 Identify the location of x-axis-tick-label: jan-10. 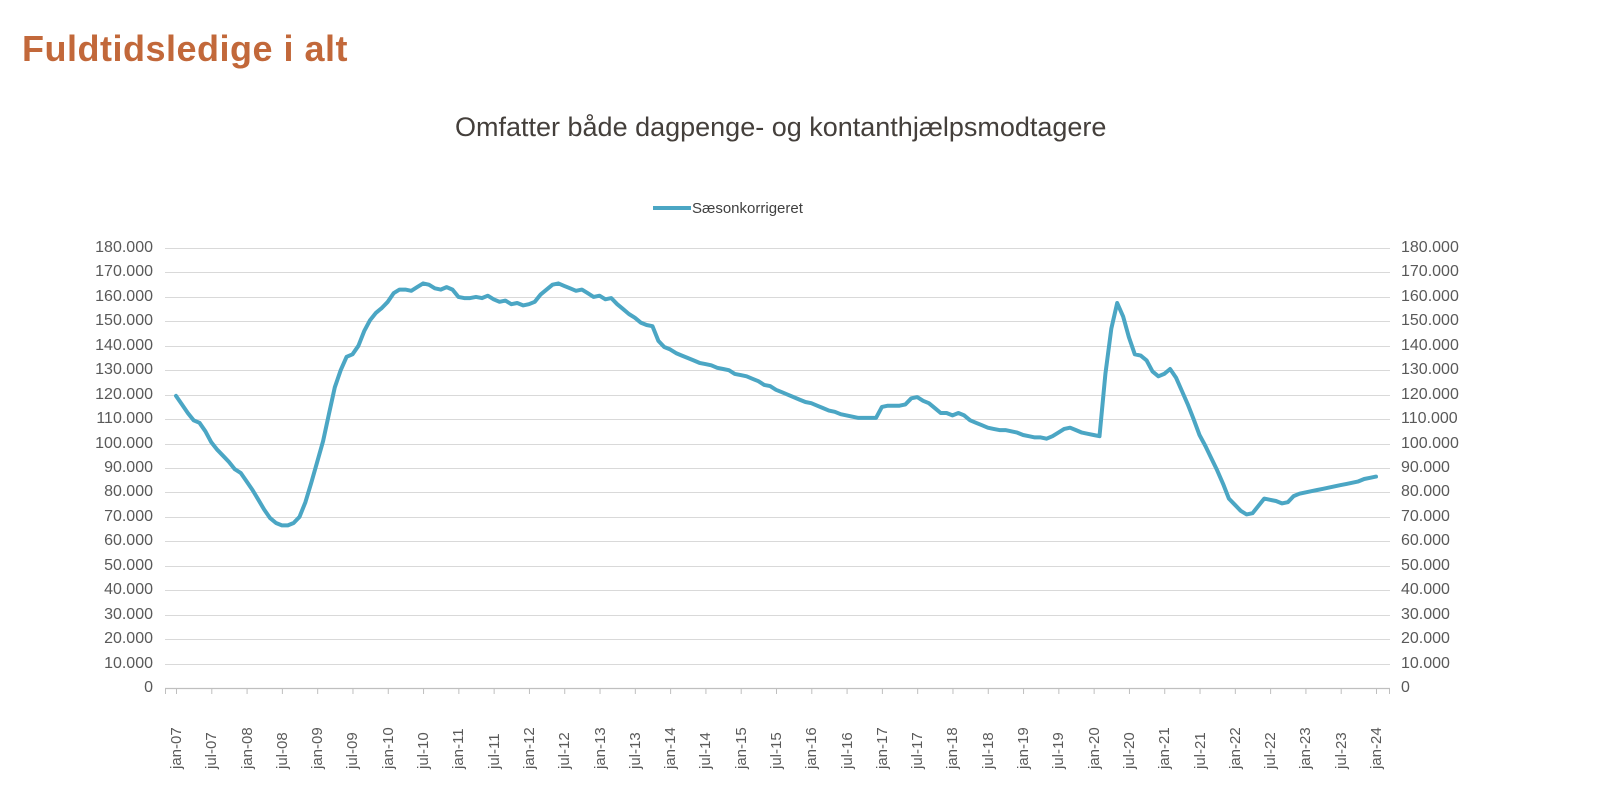
(388, 748).